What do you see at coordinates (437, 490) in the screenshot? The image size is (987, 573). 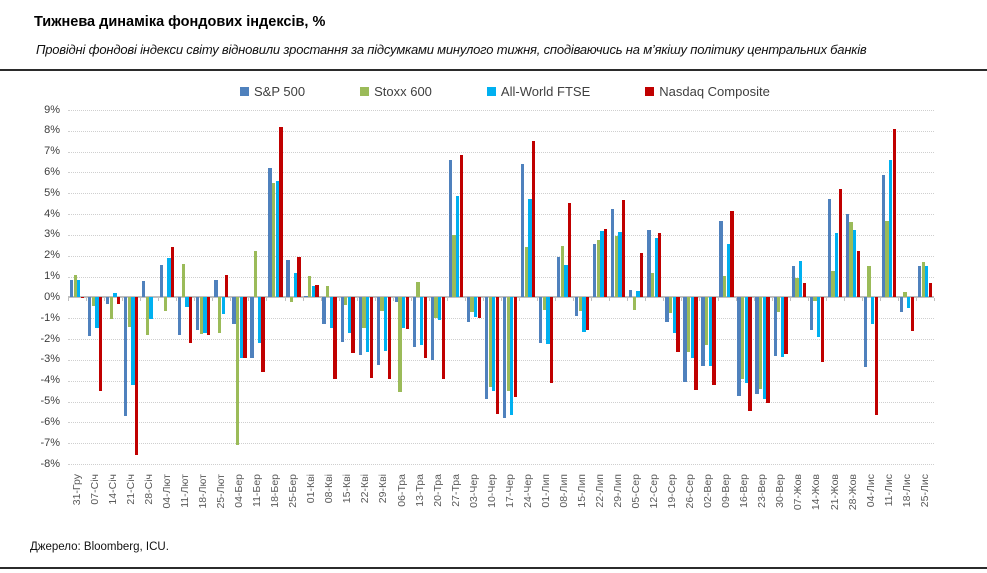 I see `x-axis-category-label: 20-Тра` at bounding box center [437, 490].